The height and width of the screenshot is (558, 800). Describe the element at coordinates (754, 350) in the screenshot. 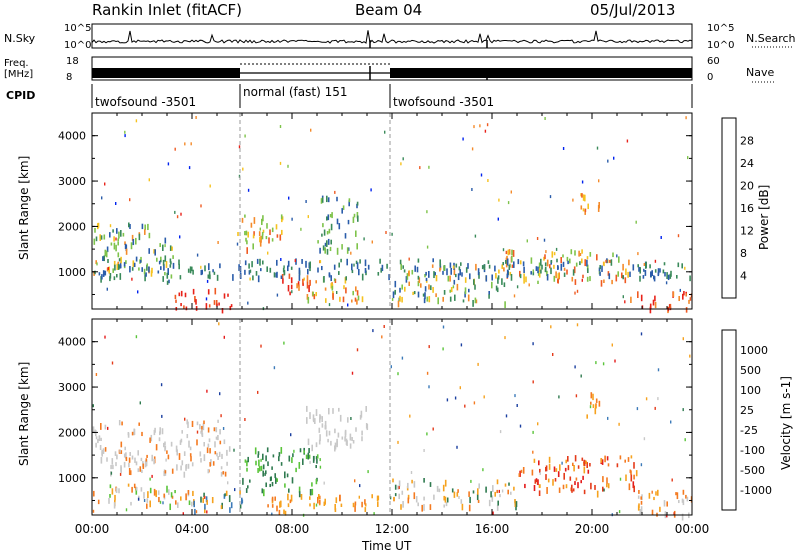

I see `velocity-colorbar-tick: 1000` at that location.